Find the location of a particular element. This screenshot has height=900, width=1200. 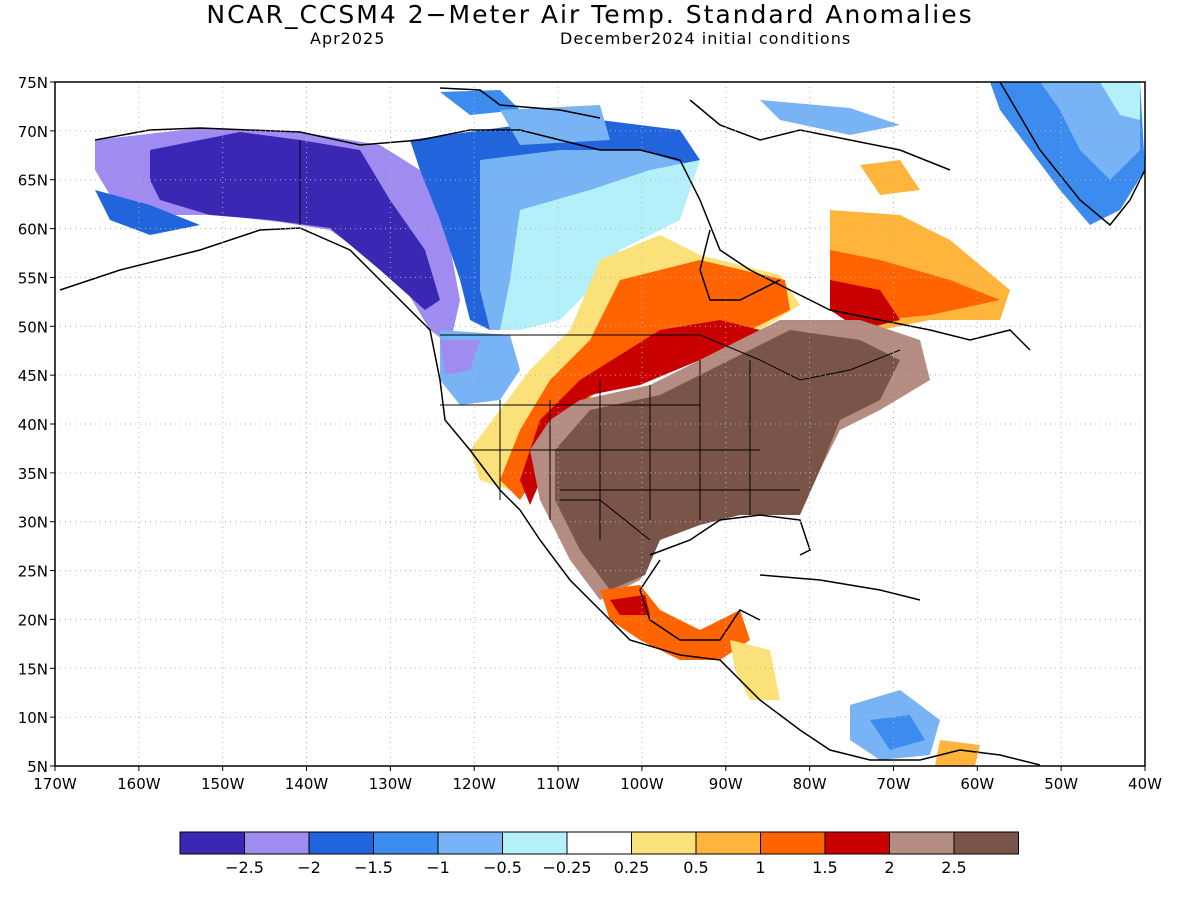

colorbar-label: 1.5 is located at coordinates (824, 867).